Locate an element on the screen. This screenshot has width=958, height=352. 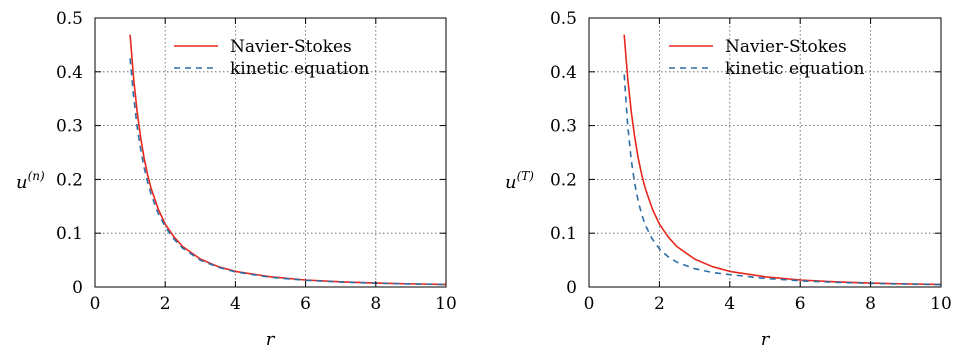
y-axis-label: u(n) is located at coordinates (30, 181).